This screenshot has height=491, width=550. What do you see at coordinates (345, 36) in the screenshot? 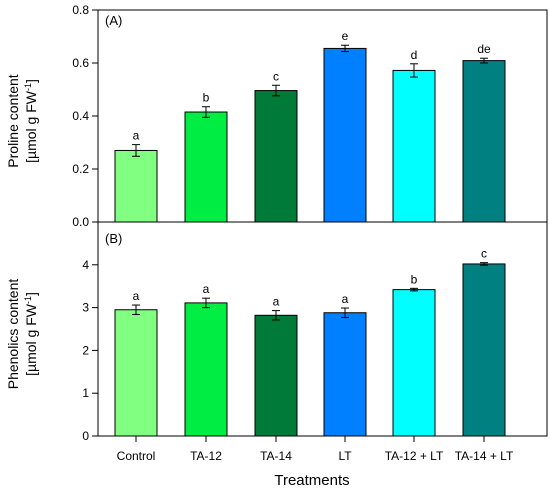
I see `significance-letter: e` at bounding box center [345, 36].